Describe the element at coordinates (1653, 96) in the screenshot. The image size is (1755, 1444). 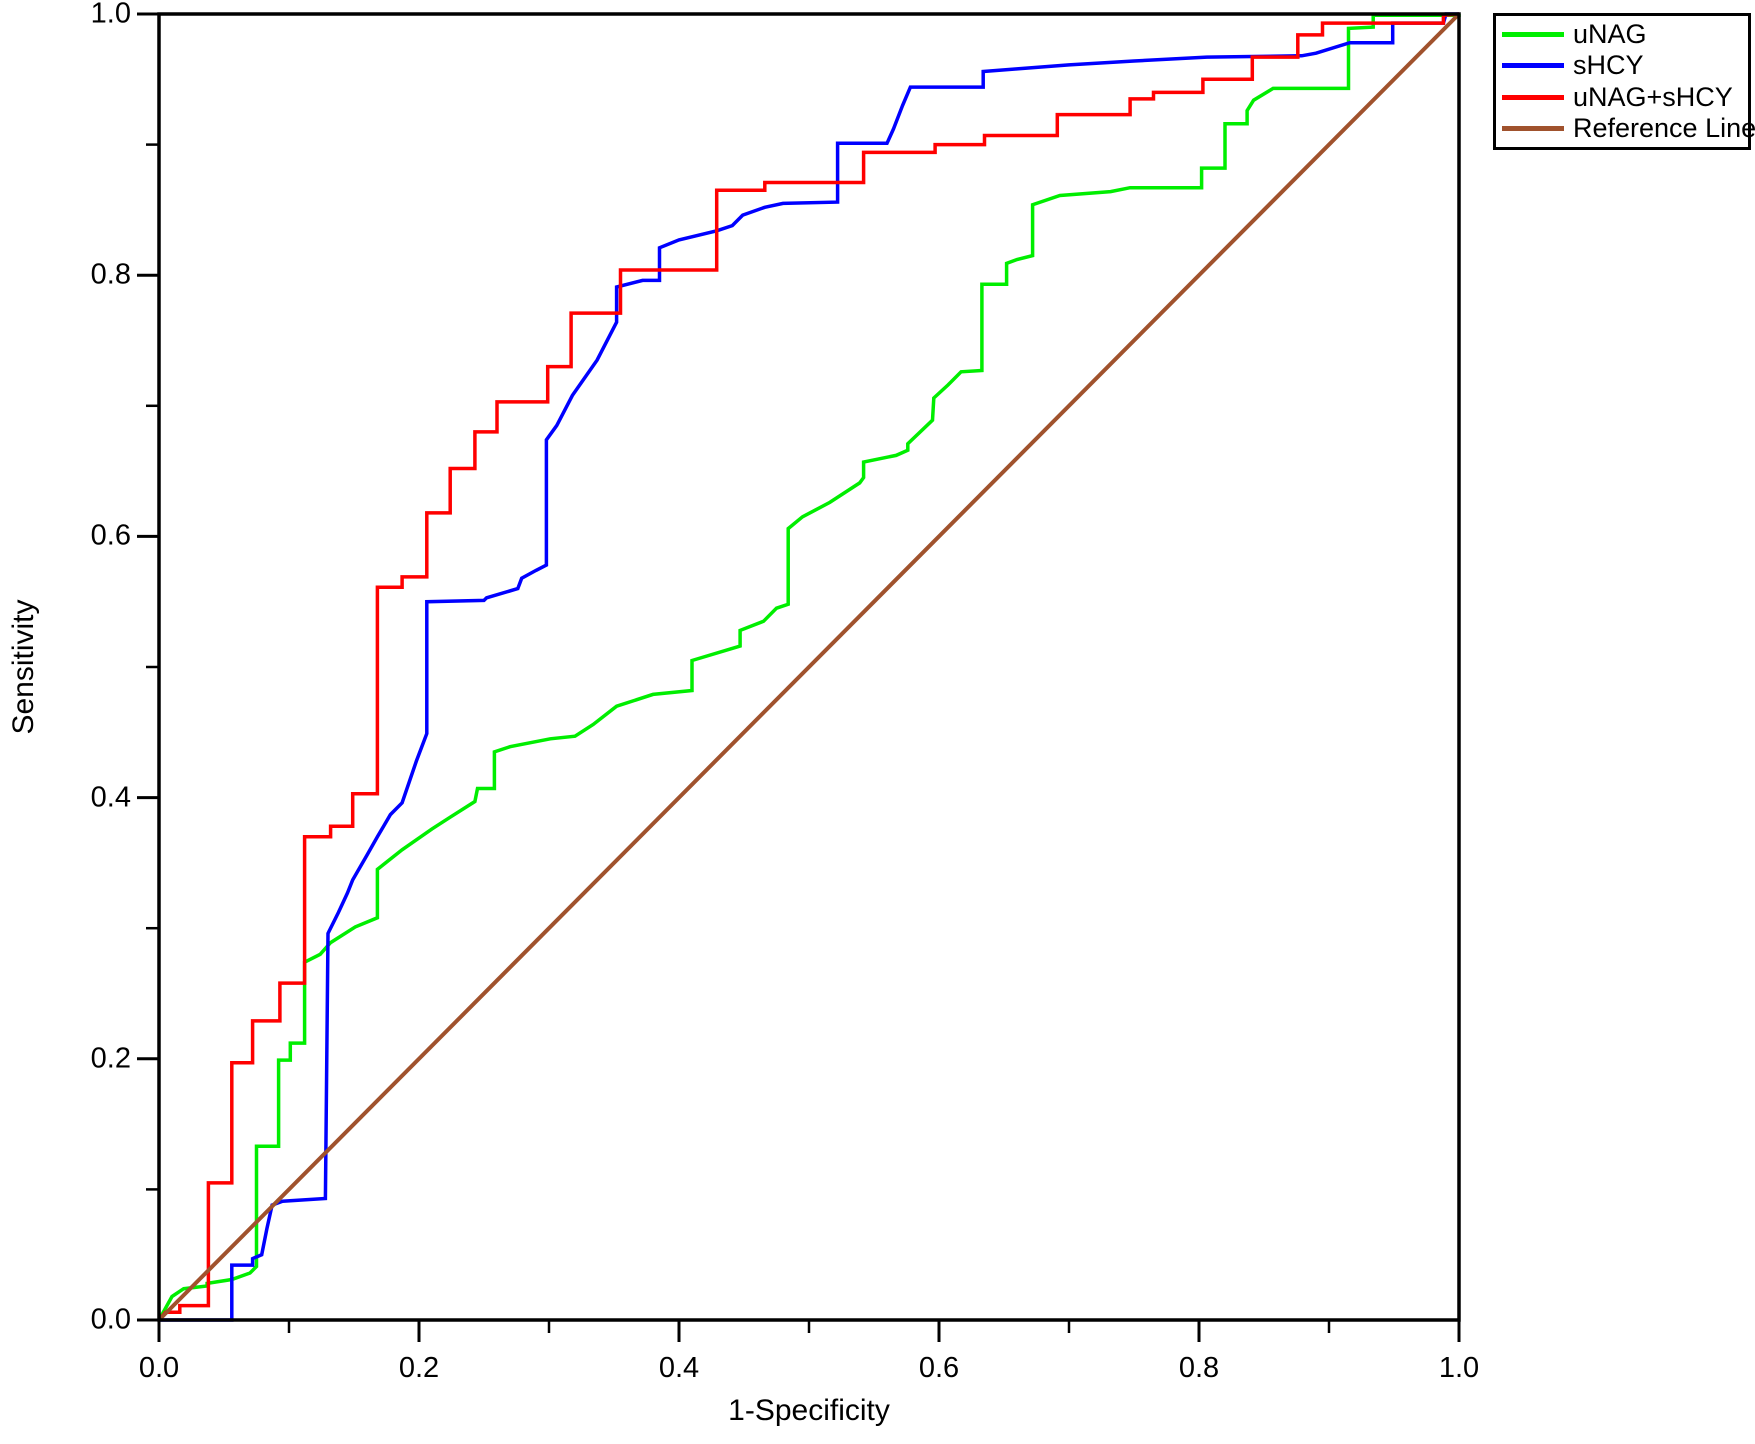
I see `legend-item-label: uNAG+sHCY` at that location.